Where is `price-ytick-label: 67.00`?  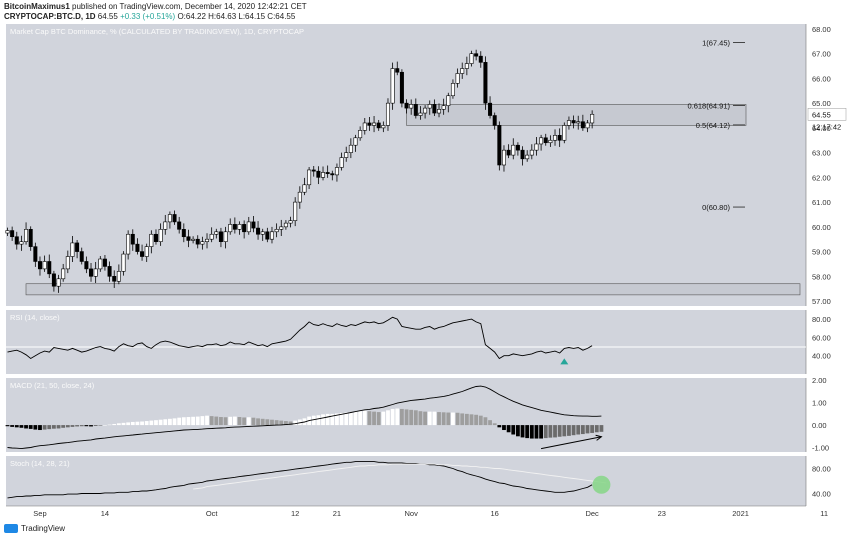 price-ytick-label: 67.00 is located at coordinates (821, 54).